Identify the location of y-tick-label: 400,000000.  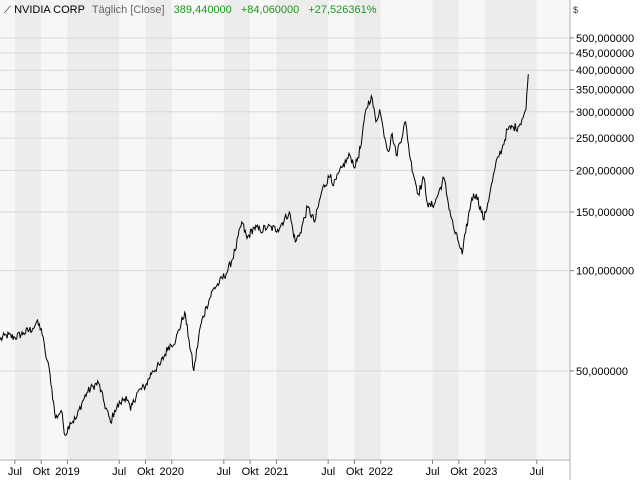
(605, 71).